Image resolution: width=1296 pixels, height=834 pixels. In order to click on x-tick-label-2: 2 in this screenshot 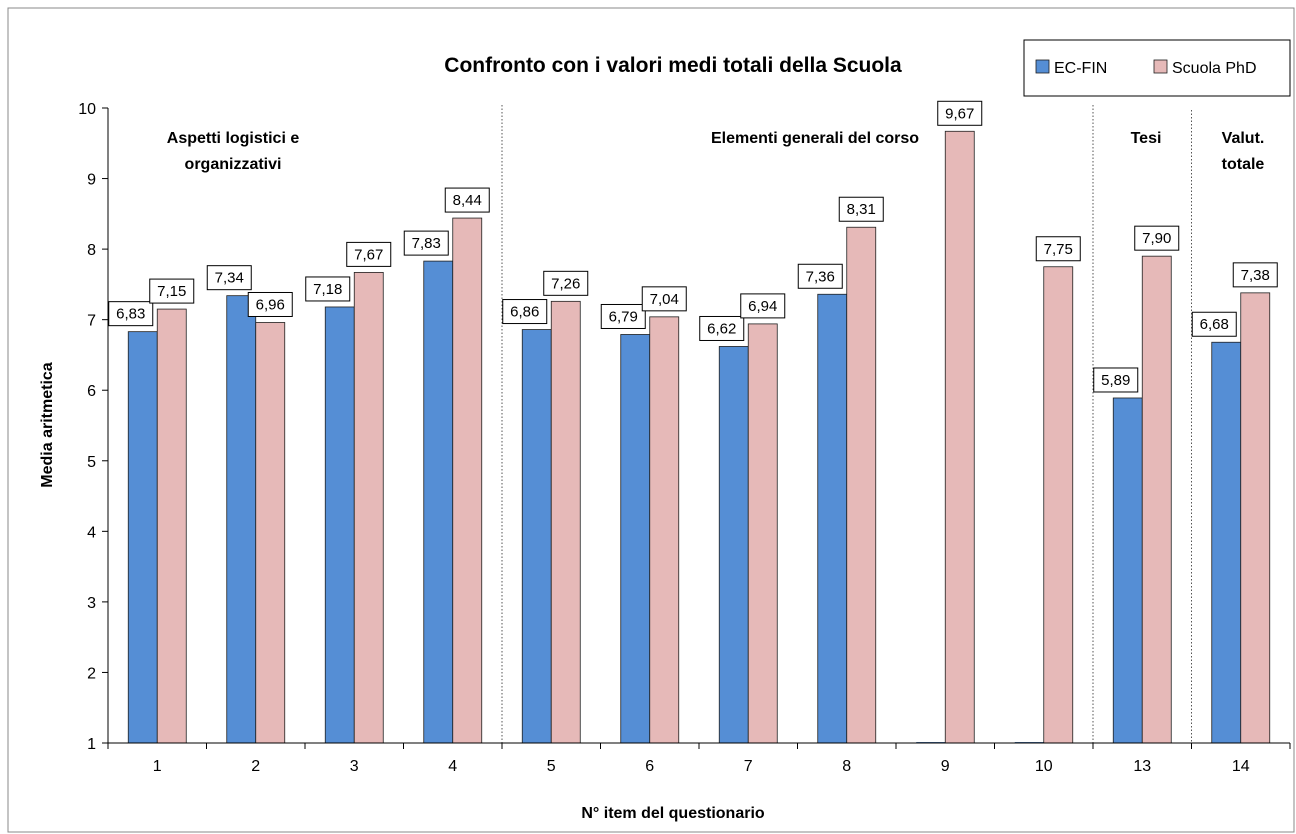, I will do `click(255, 766)`.